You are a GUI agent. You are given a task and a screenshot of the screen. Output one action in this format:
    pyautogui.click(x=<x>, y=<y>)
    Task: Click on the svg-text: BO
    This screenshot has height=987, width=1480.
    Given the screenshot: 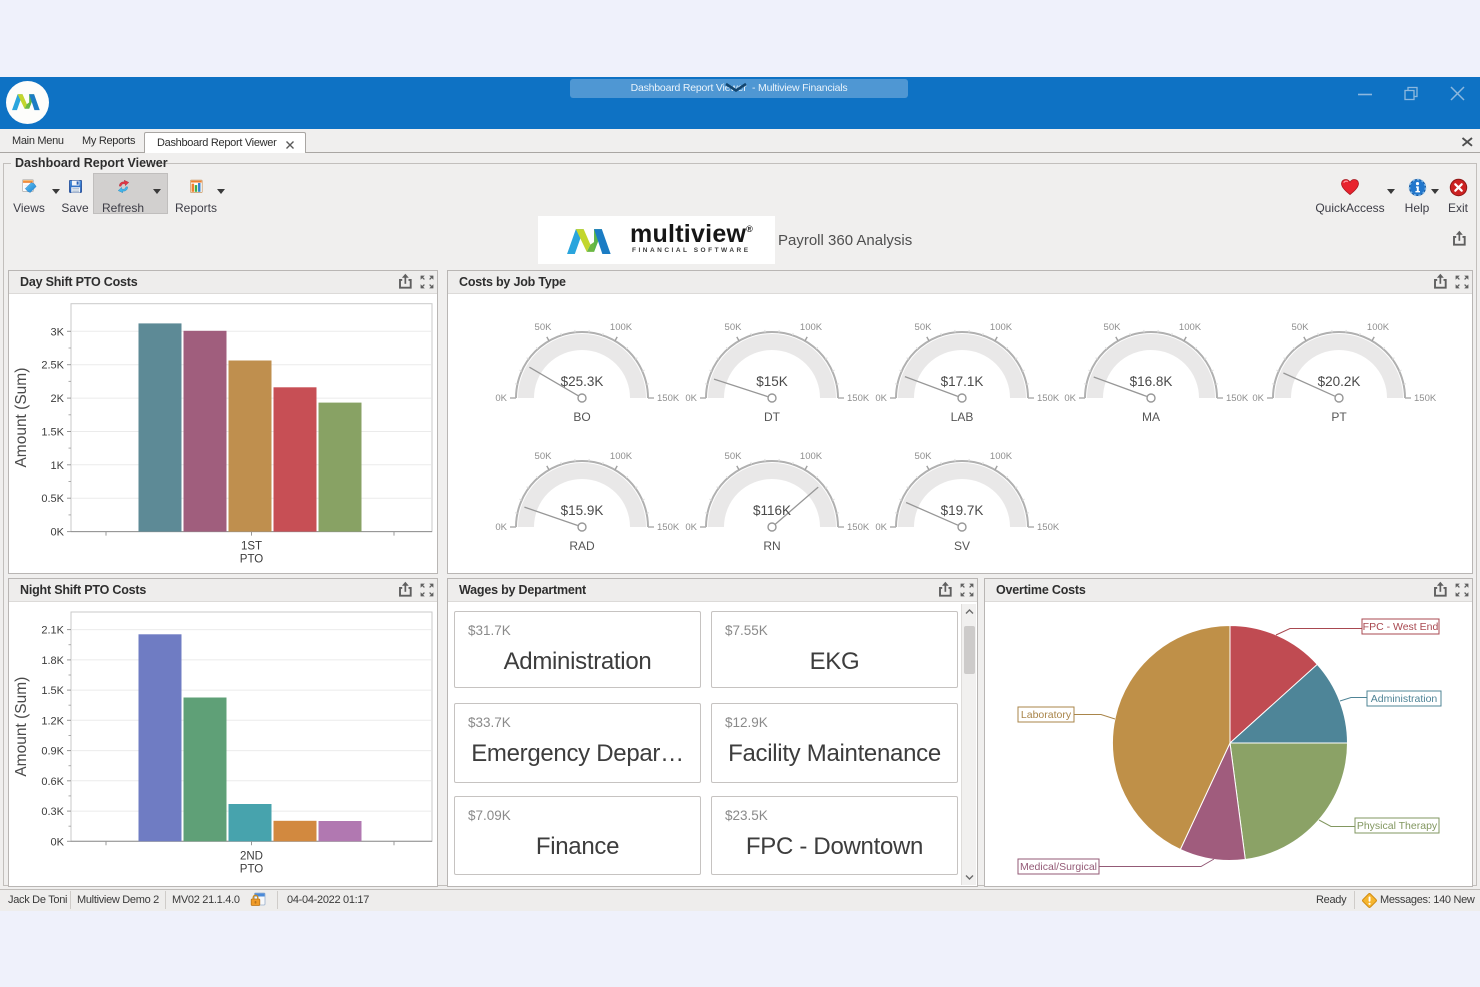 What is the action you would take?
    pyautogui.click(x=581, y=417)
    